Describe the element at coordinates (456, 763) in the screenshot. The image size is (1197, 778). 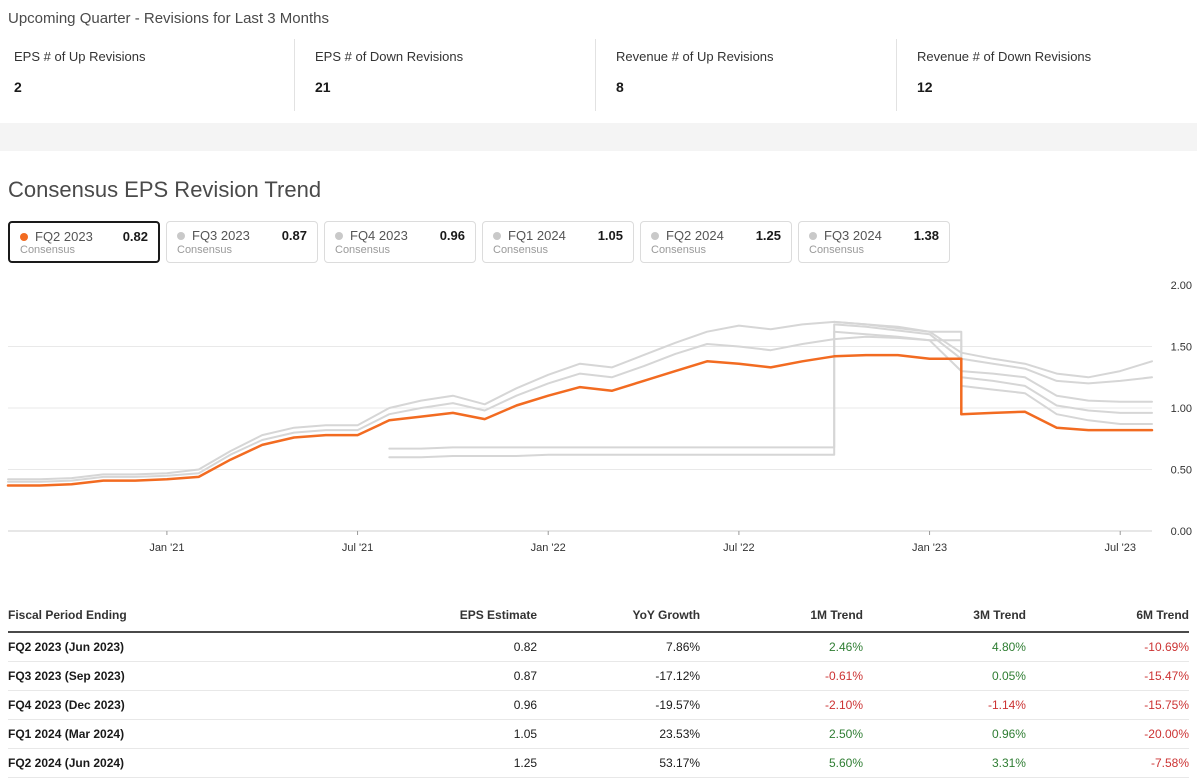
I see `table-cell: 1.25` at that location.